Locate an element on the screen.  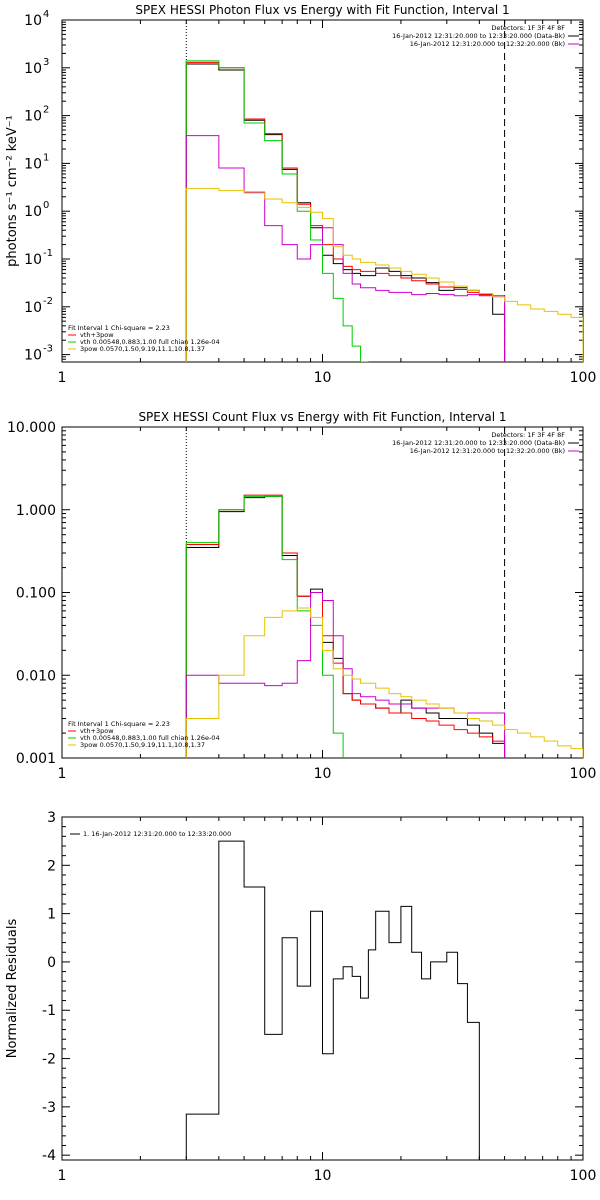
y-tick-label-exponent: 3 is located at coordinates (46, 62).